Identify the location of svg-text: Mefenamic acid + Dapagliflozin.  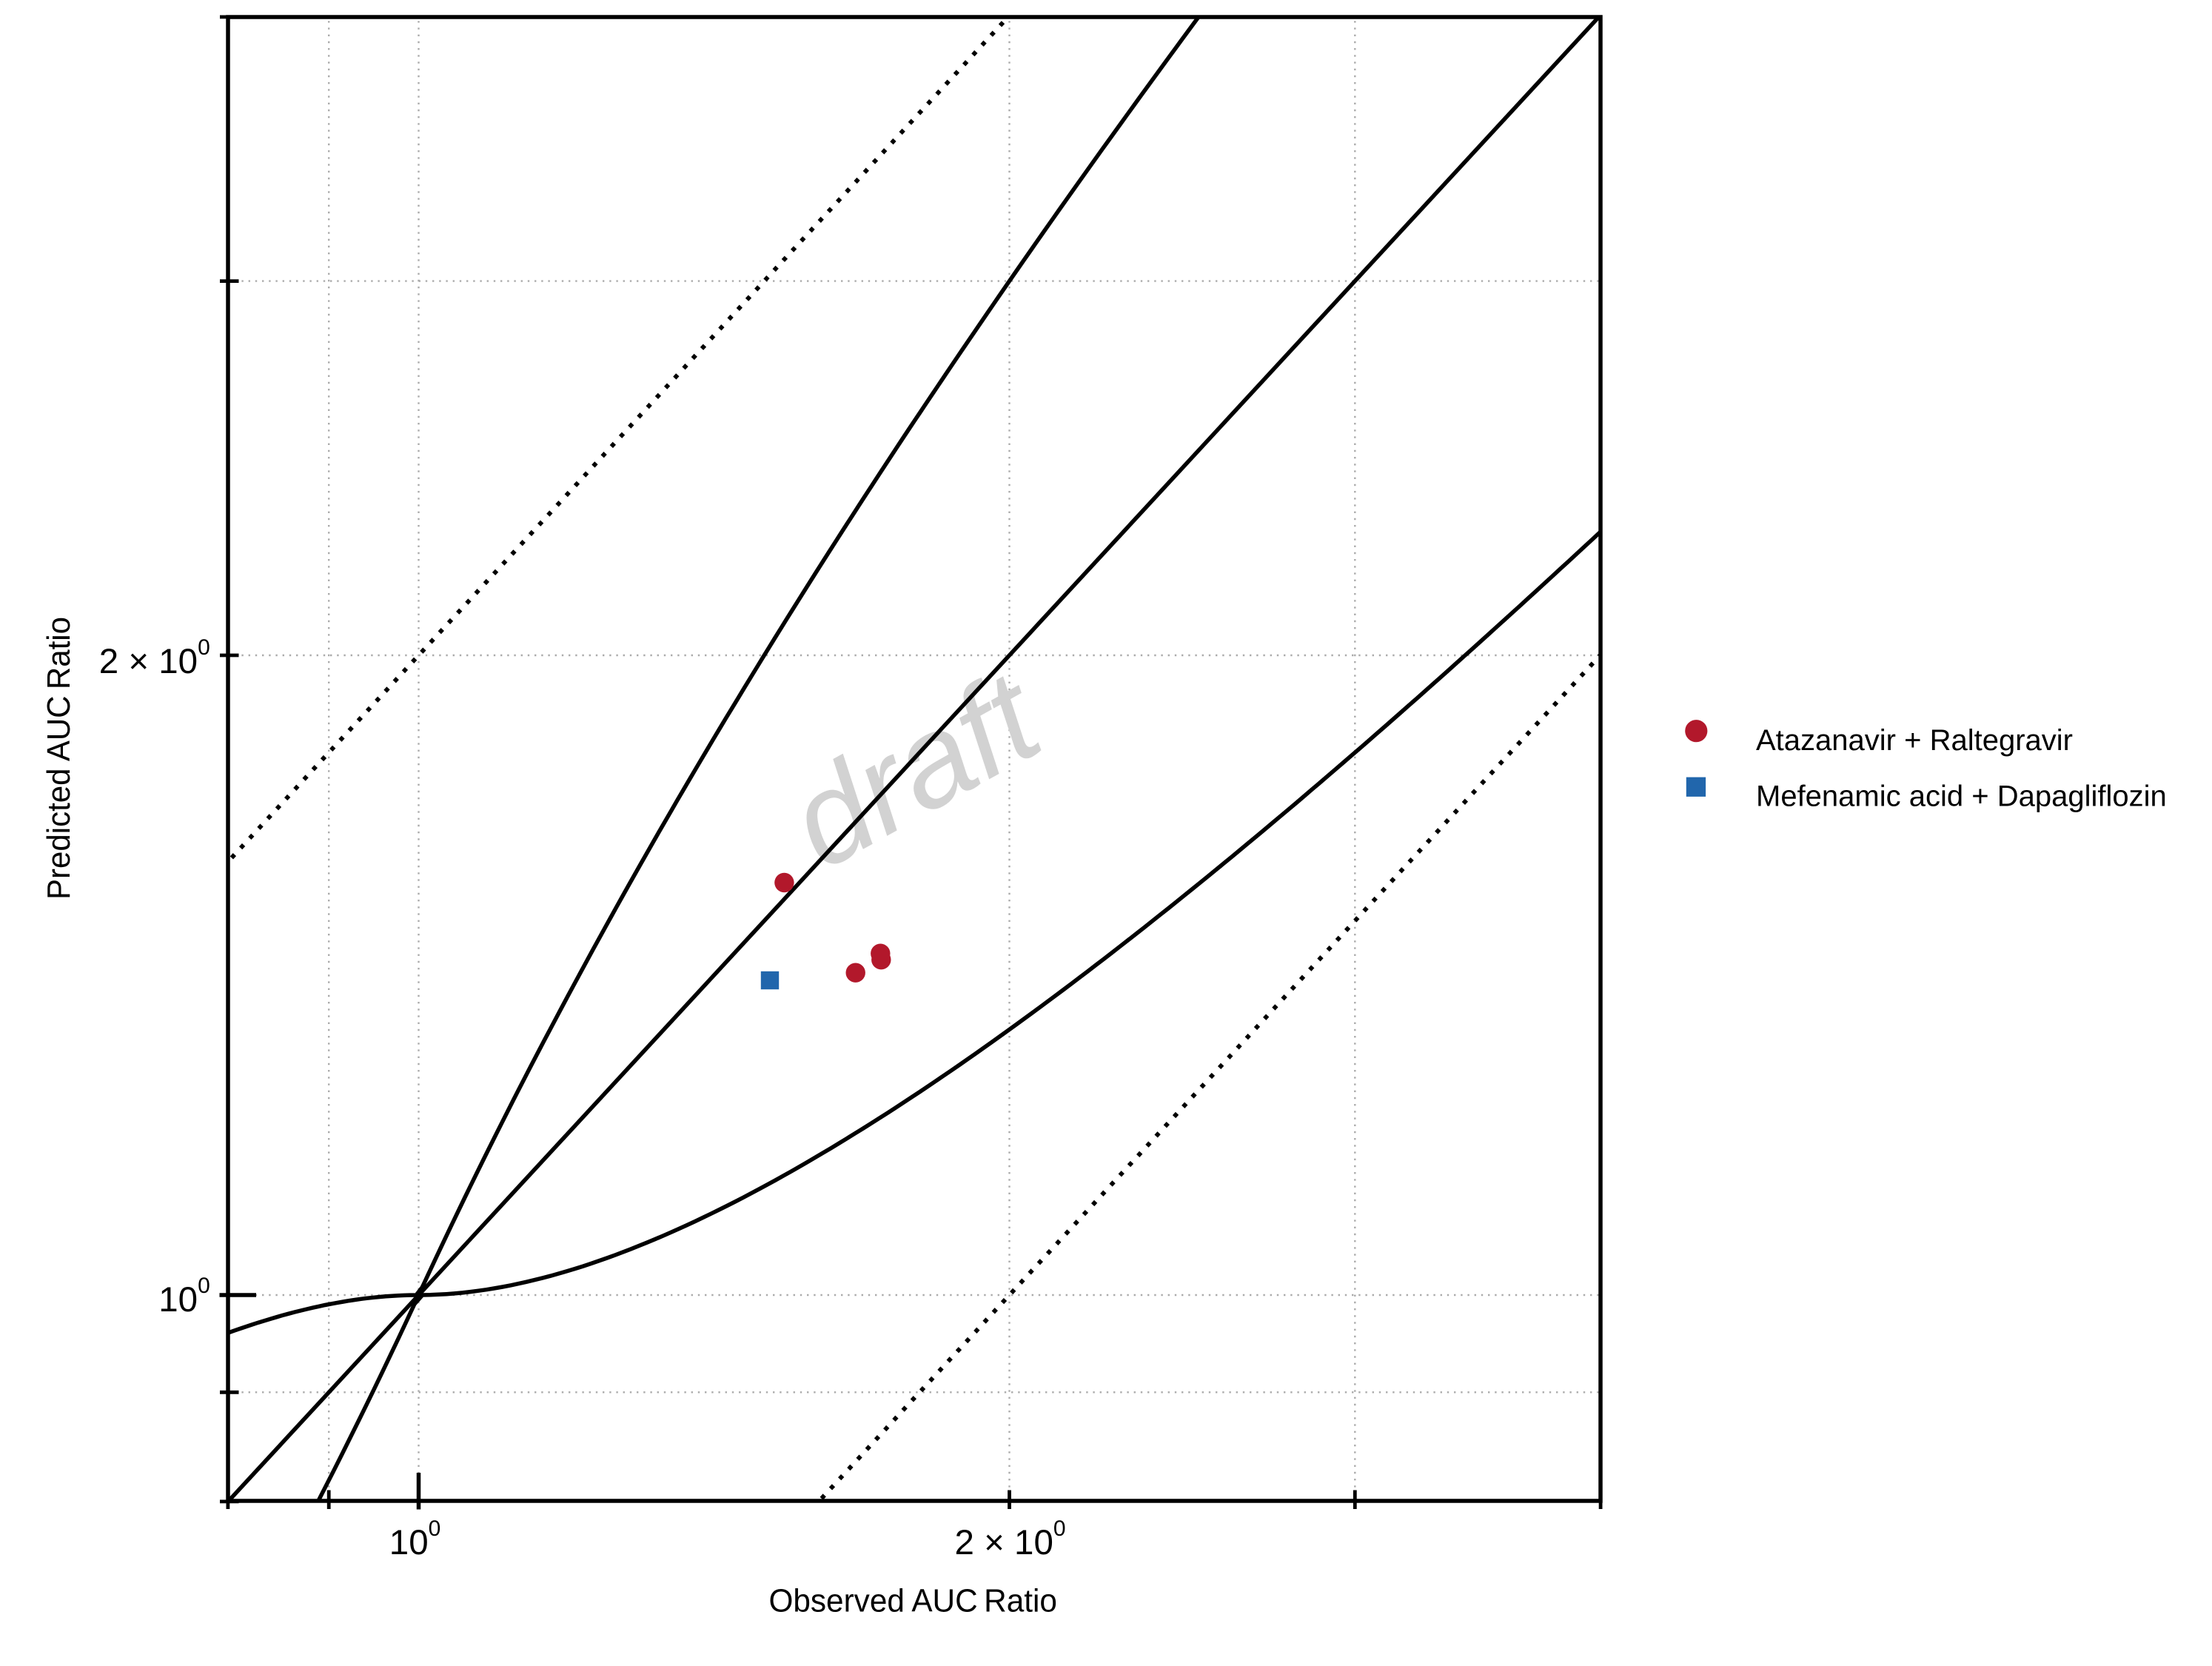
(1962, 797).